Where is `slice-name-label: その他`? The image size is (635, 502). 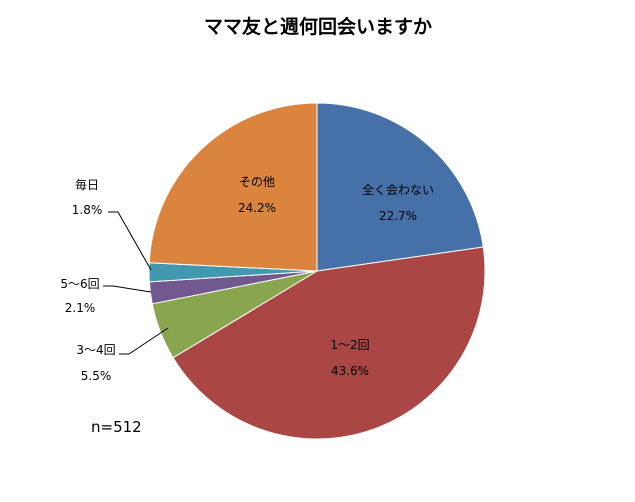 slice-name-label: その他 is located at coordinates (257, 182).